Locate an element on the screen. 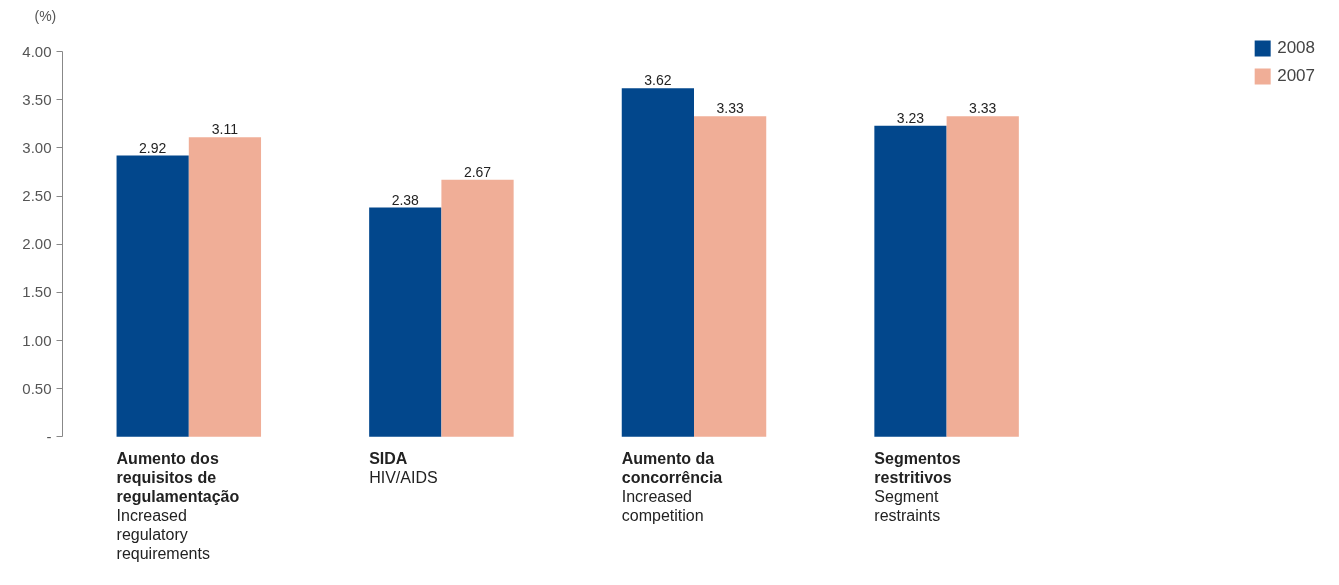 The width and height of the screenshot is (1339, 585). data-label: 3.23 is located at coordinates (910, 117).